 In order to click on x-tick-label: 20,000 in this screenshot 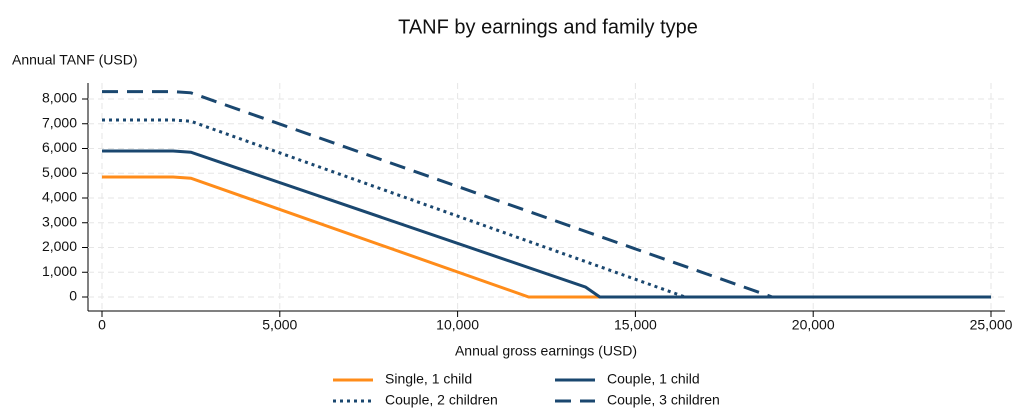, I will do `click(813, 325)`.